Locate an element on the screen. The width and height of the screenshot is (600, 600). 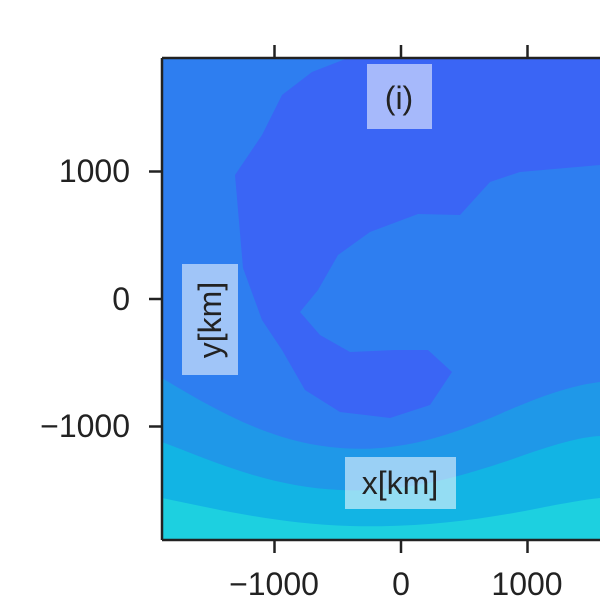
x-axis-label: x[km] is located at coordinates (400, 483).